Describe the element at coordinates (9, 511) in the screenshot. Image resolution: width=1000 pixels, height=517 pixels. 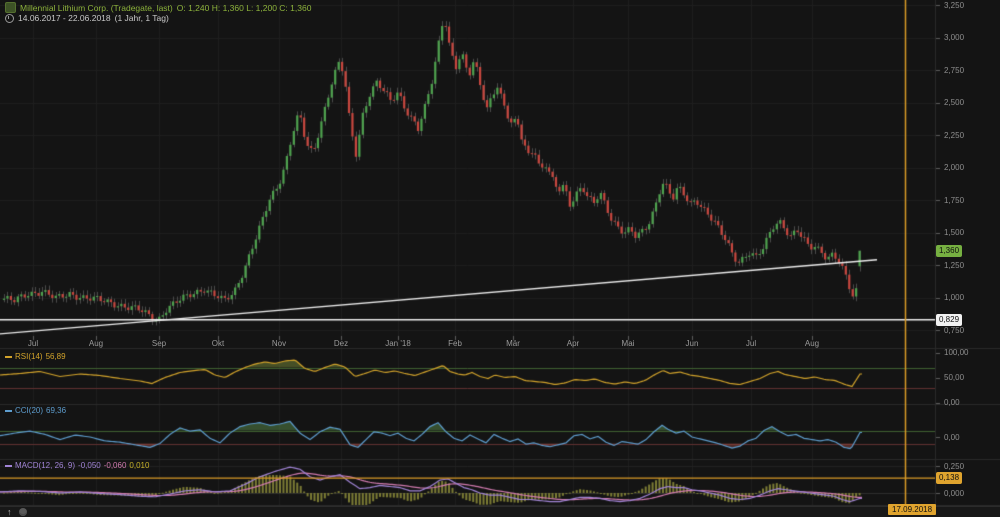
I see `scroll-up-icon: ↑` at that location.